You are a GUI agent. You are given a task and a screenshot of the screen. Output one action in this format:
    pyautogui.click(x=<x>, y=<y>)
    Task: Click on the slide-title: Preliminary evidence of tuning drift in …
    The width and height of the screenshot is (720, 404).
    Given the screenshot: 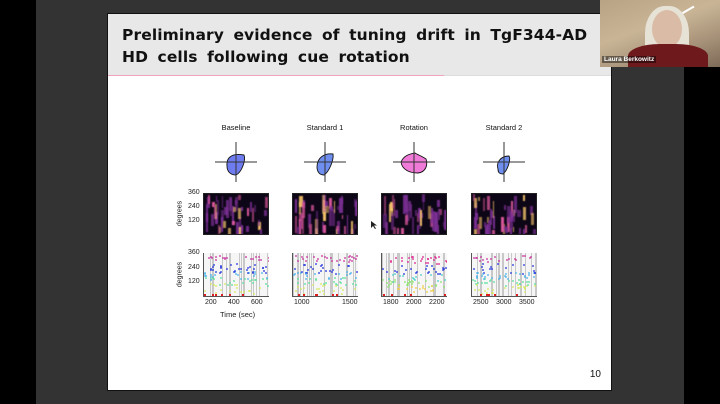 What is the action you would take?
    pyautogui.click(x=355, y=46)
    